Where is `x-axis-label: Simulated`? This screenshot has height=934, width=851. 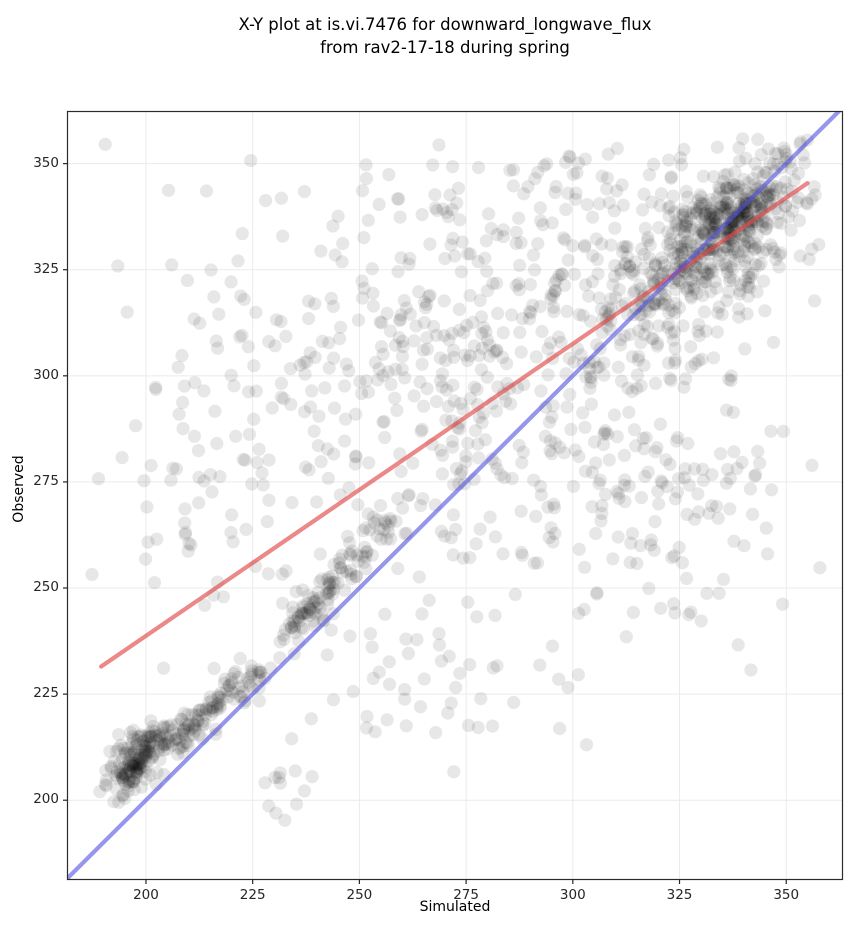 x-axis-label: Simulated is located at coordinates (455, 907).